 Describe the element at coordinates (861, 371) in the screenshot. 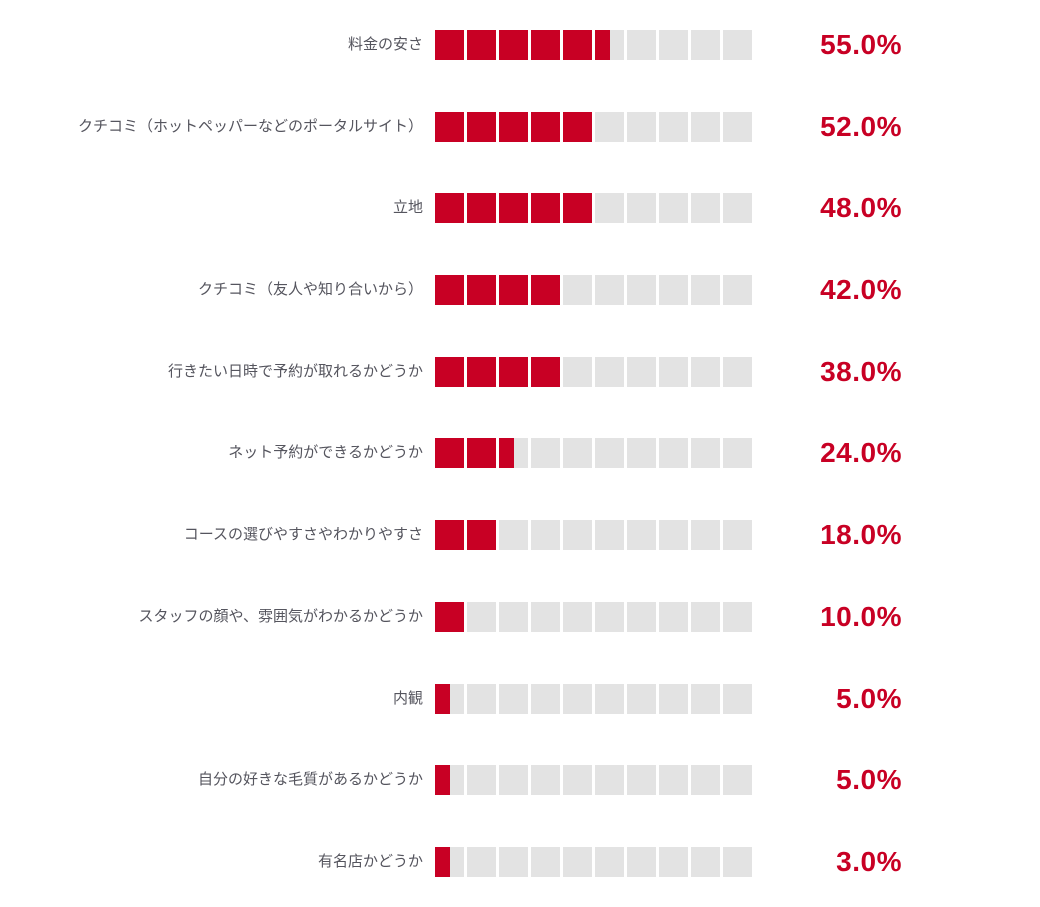

I see `value-label: 38.0%` at that location.